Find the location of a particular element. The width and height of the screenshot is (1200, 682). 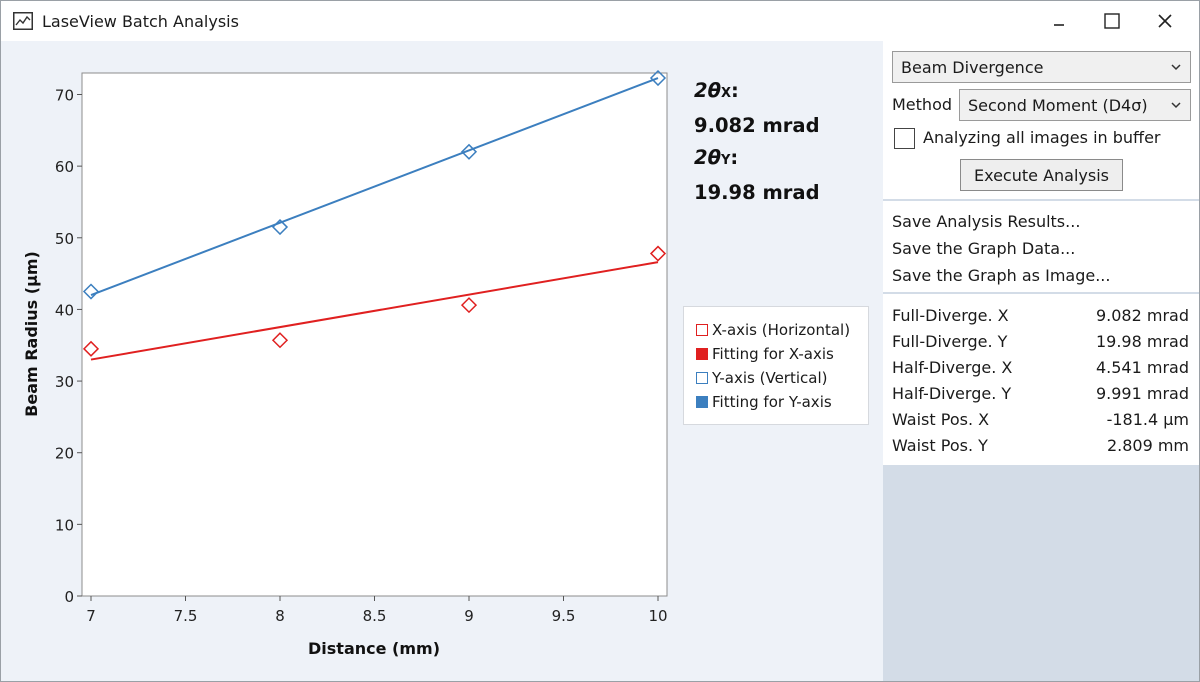

x-tick-label: 7 is located at coordinates (91, 616).